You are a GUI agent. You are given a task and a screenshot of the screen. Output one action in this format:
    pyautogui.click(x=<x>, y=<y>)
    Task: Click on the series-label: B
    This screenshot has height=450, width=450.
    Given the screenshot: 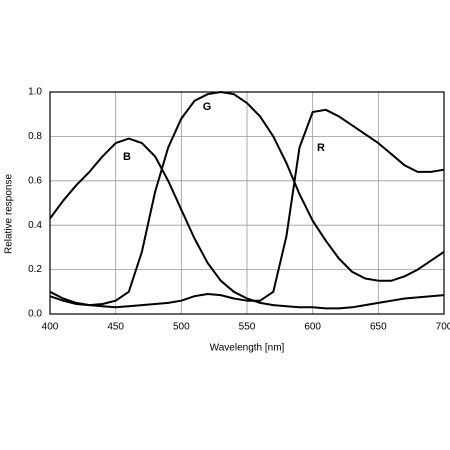 What is the action you would take?
    pyautogui.click(x=127, y=157)
    